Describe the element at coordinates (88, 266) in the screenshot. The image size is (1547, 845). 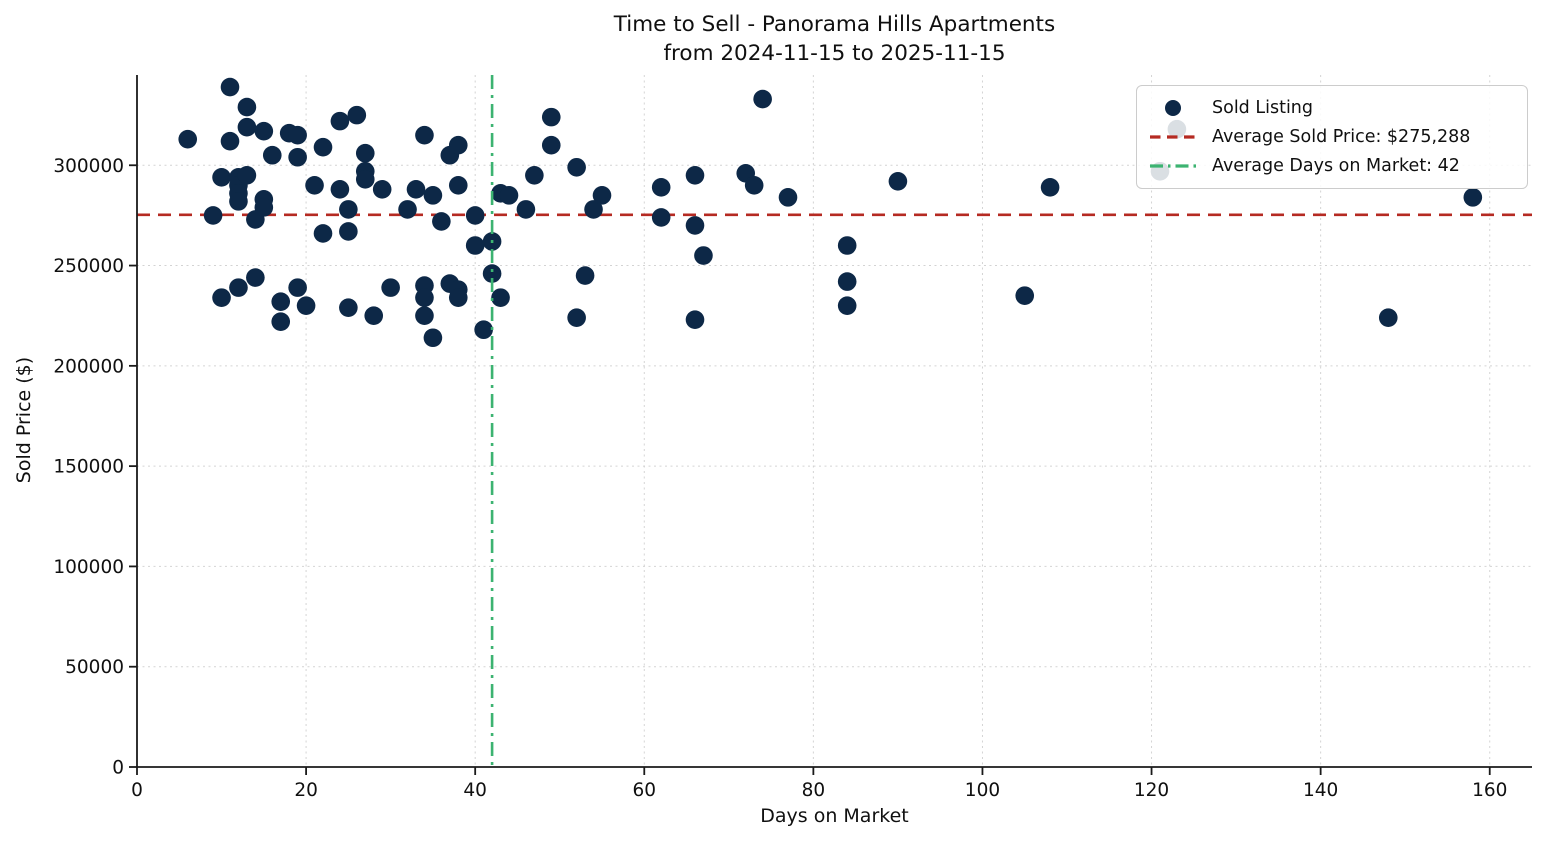
I see `y-tick-label: 250000` at that location.